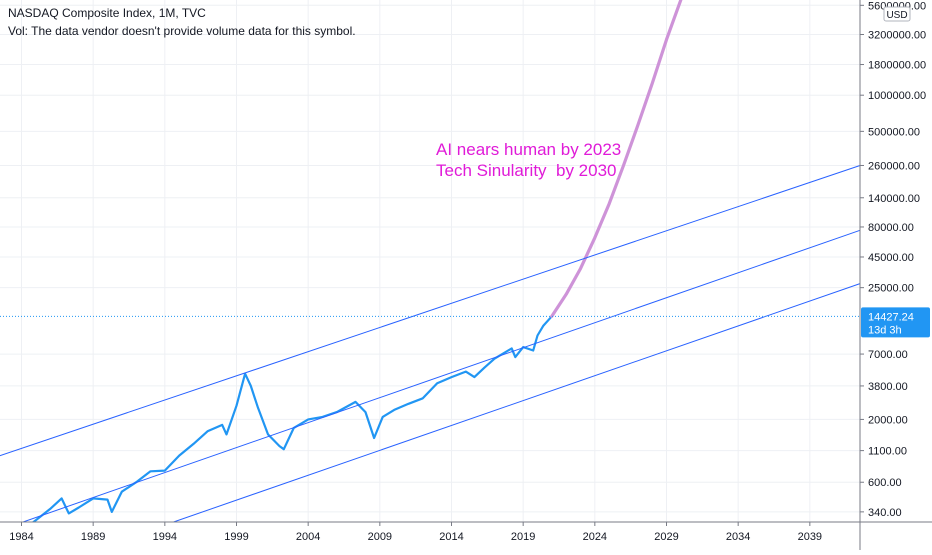  I want to click on last-price-badge, so click(895, 322).